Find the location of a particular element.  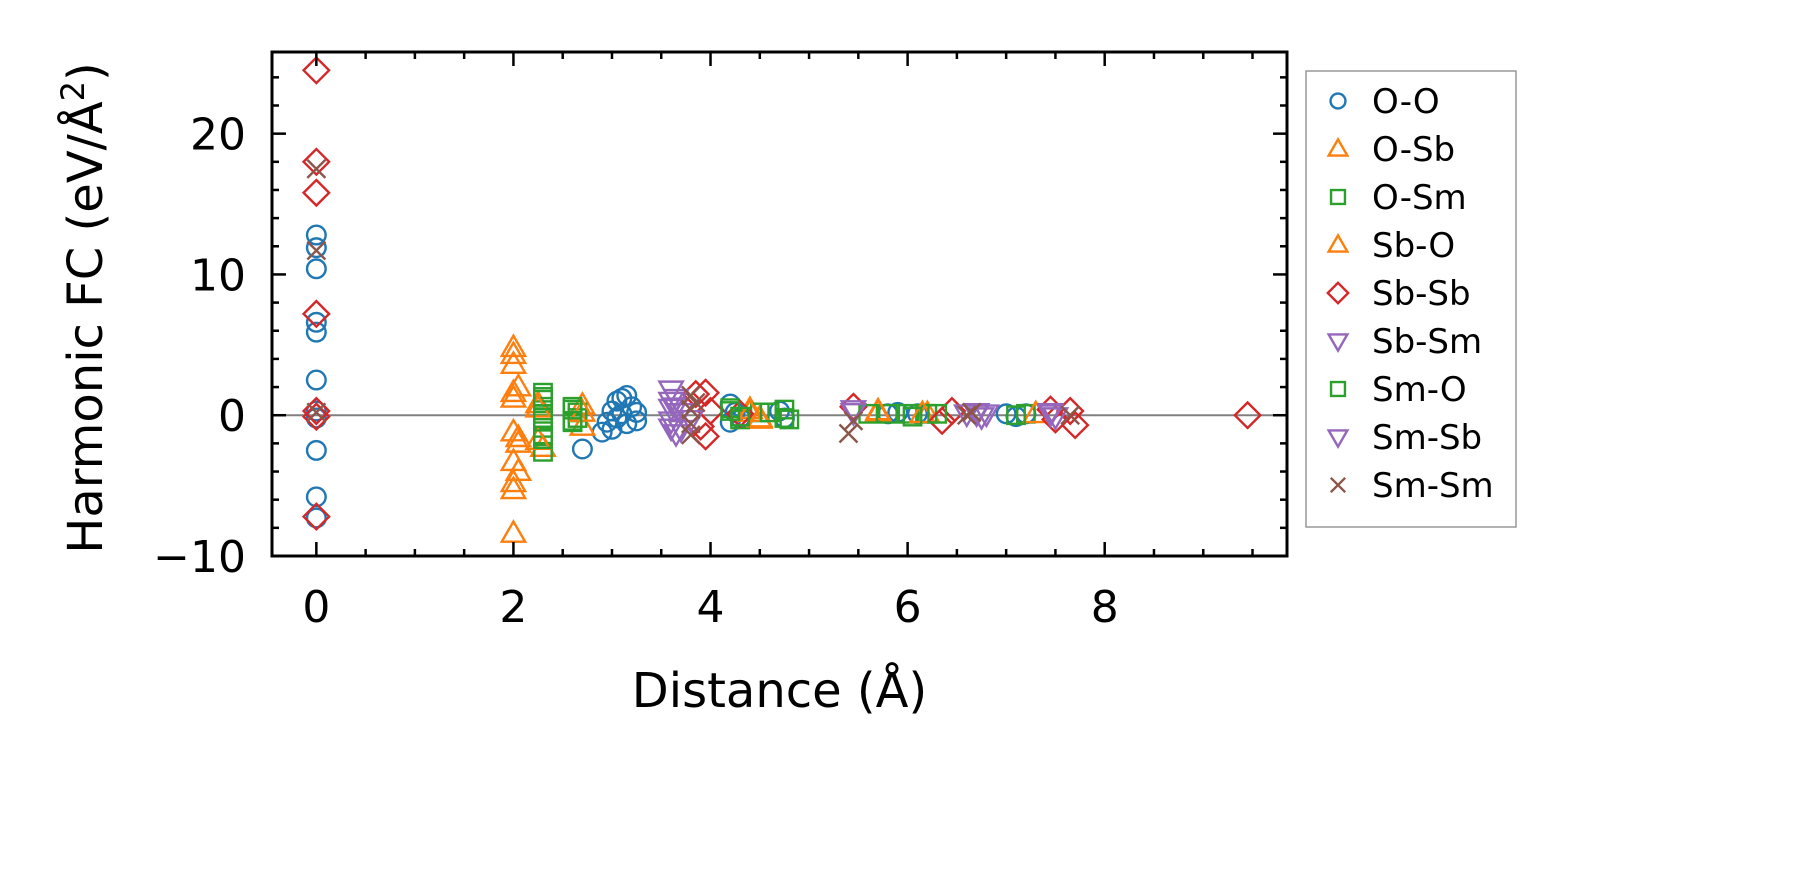

y-axis-title-superscript: 2 is located at coordinates (73, 91).